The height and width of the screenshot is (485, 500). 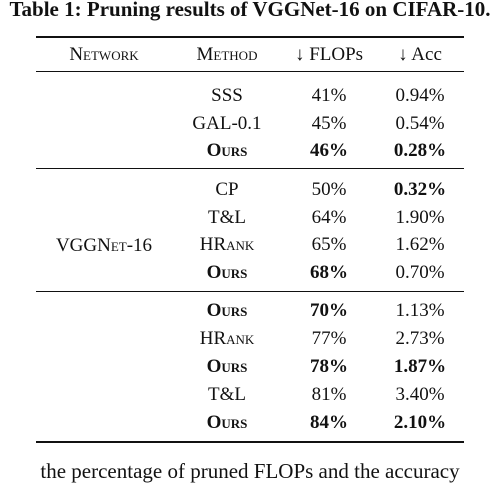 What do you see at coordinates (420, 217) in the screenshot?
I see `acc-cell: 1.90%` at bounding box center [420, 217].